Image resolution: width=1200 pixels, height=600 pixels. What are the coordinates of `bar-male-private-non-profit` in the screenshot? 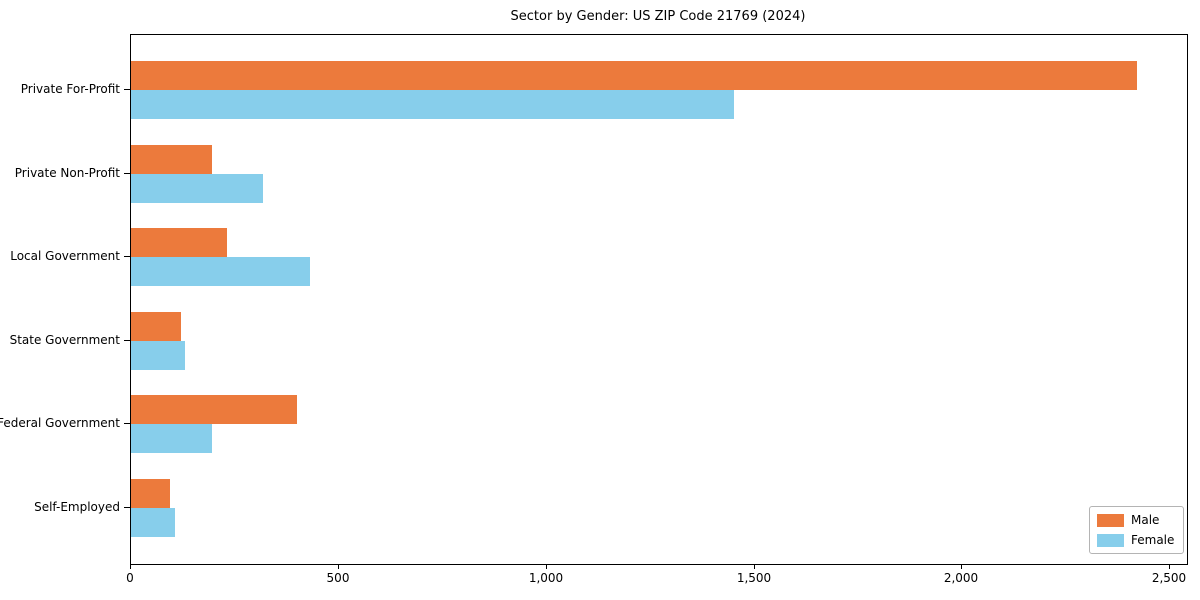 It's located at (171, 159).